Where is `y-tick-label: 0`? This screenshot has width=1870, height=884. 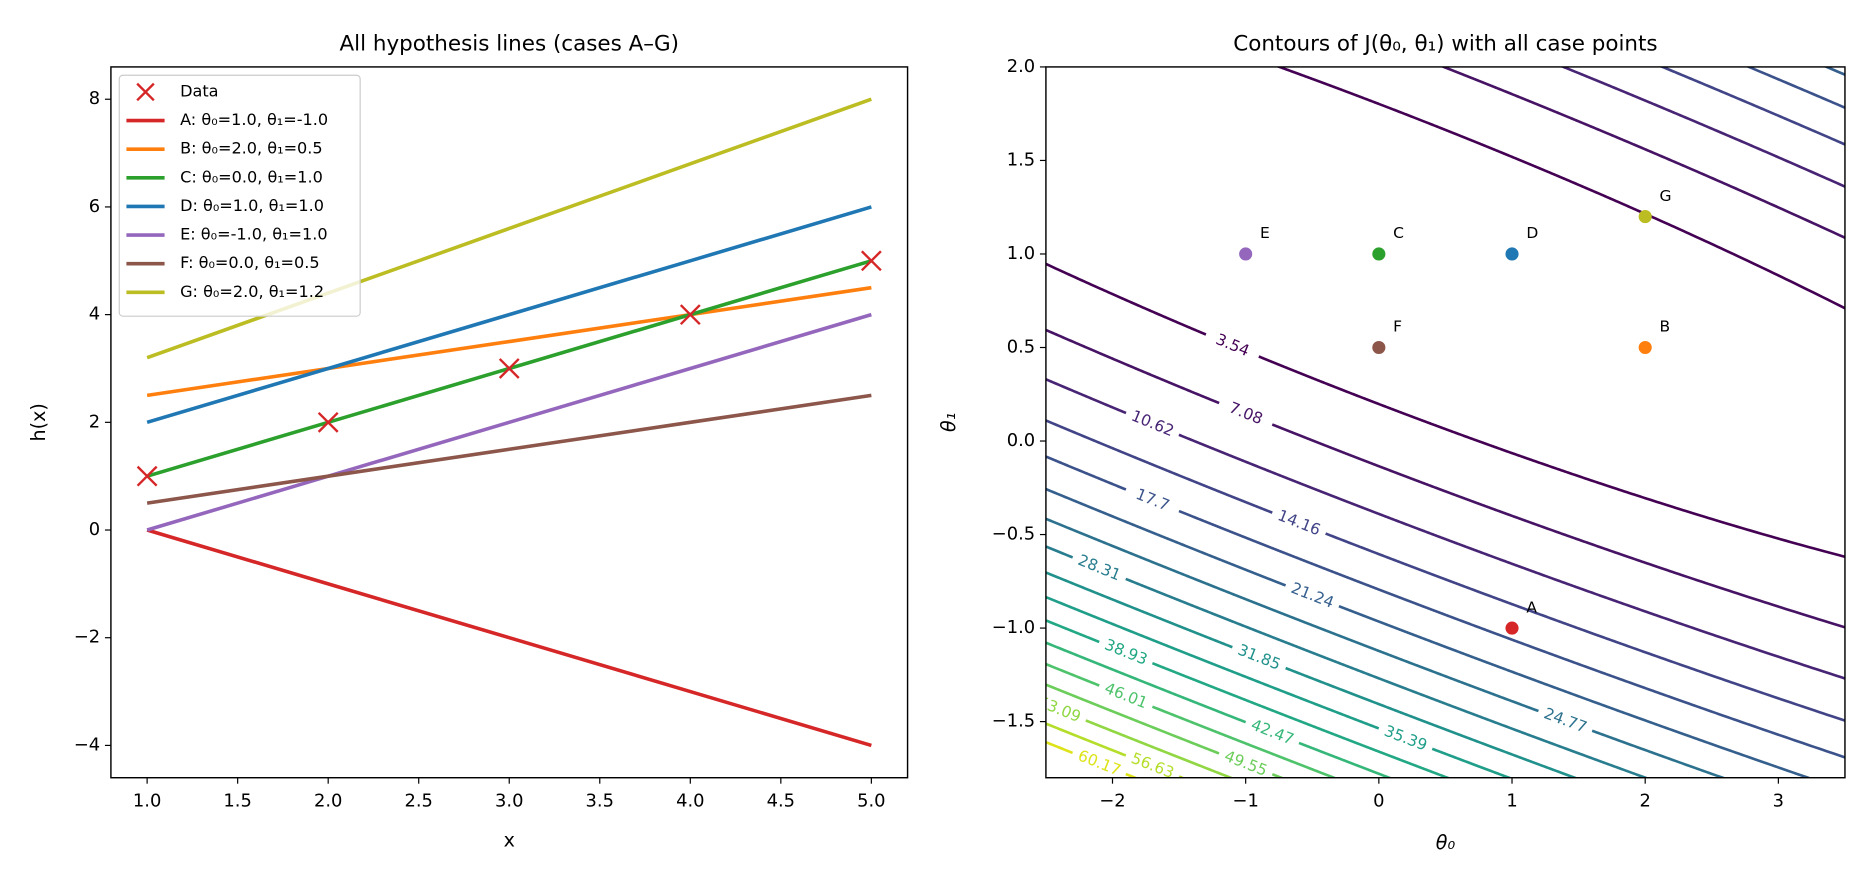 y-tick-label: 0 is located at coordinates (94, 529).